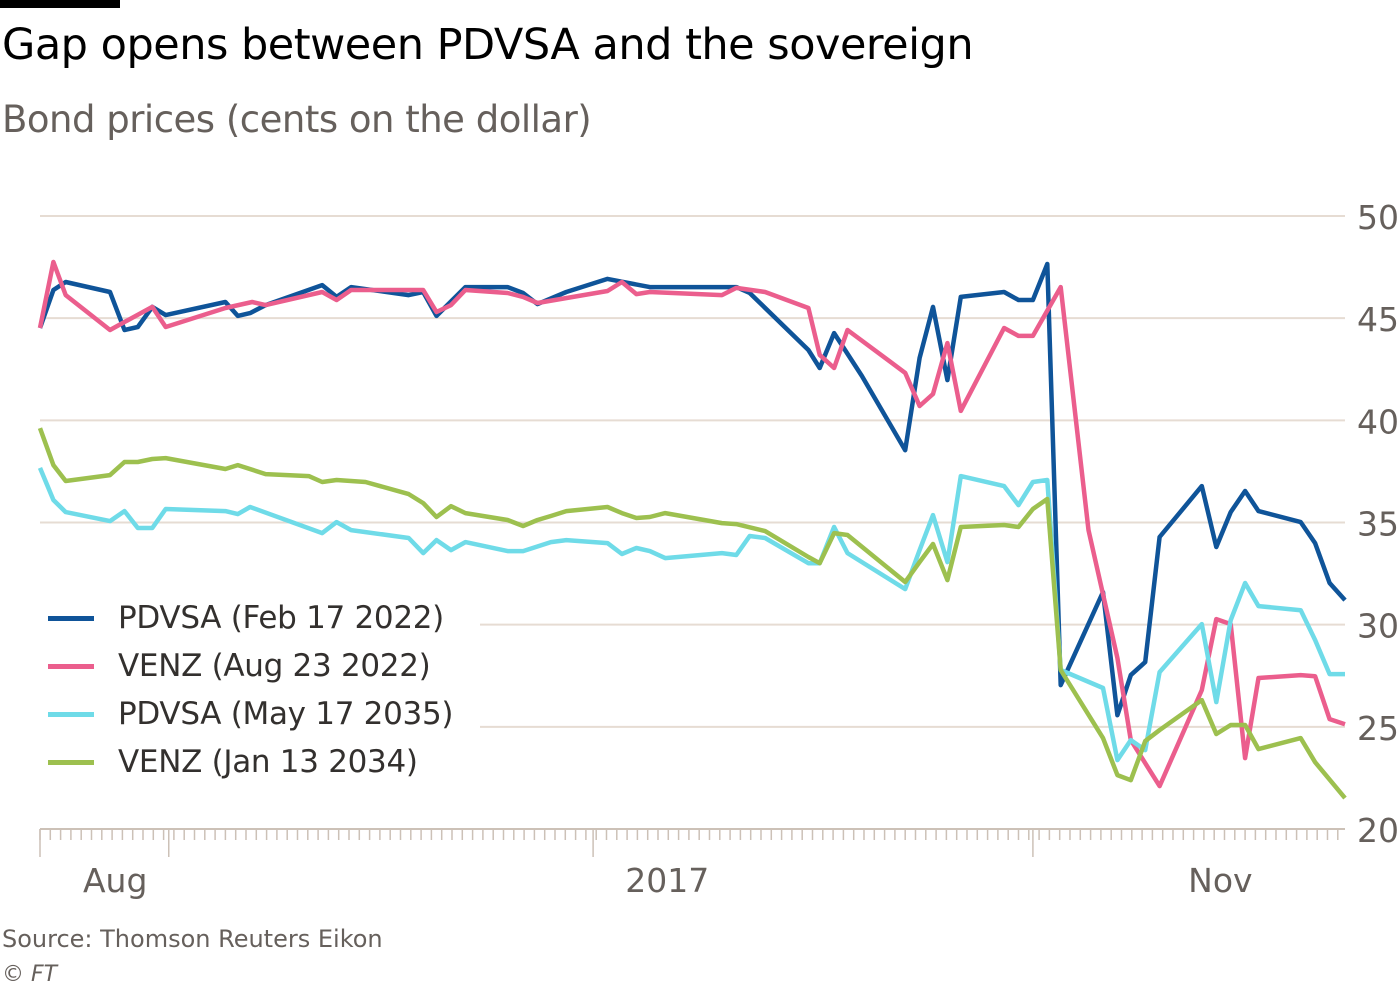  Describe the element at coordinates (268, 762) in the screenshot. I see `legend-label: VENZ (Jan 13 2034)` at that location.